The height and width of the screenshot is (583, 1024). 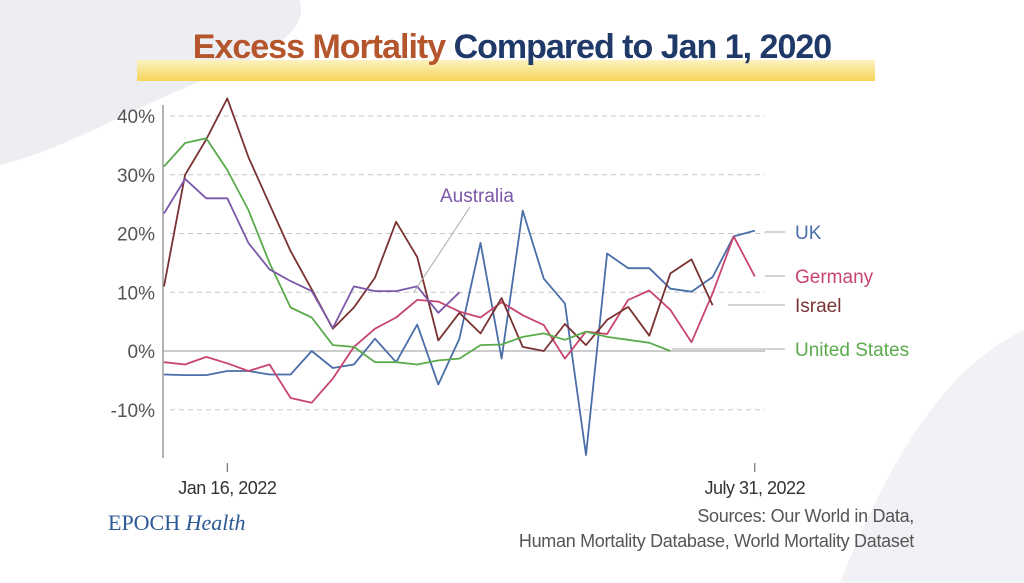 What do you see at coordinates (805, 516) in the screenshot?
I see `sources-line-1: Sources: Our World in Data,` at bounding box center [805, 516].